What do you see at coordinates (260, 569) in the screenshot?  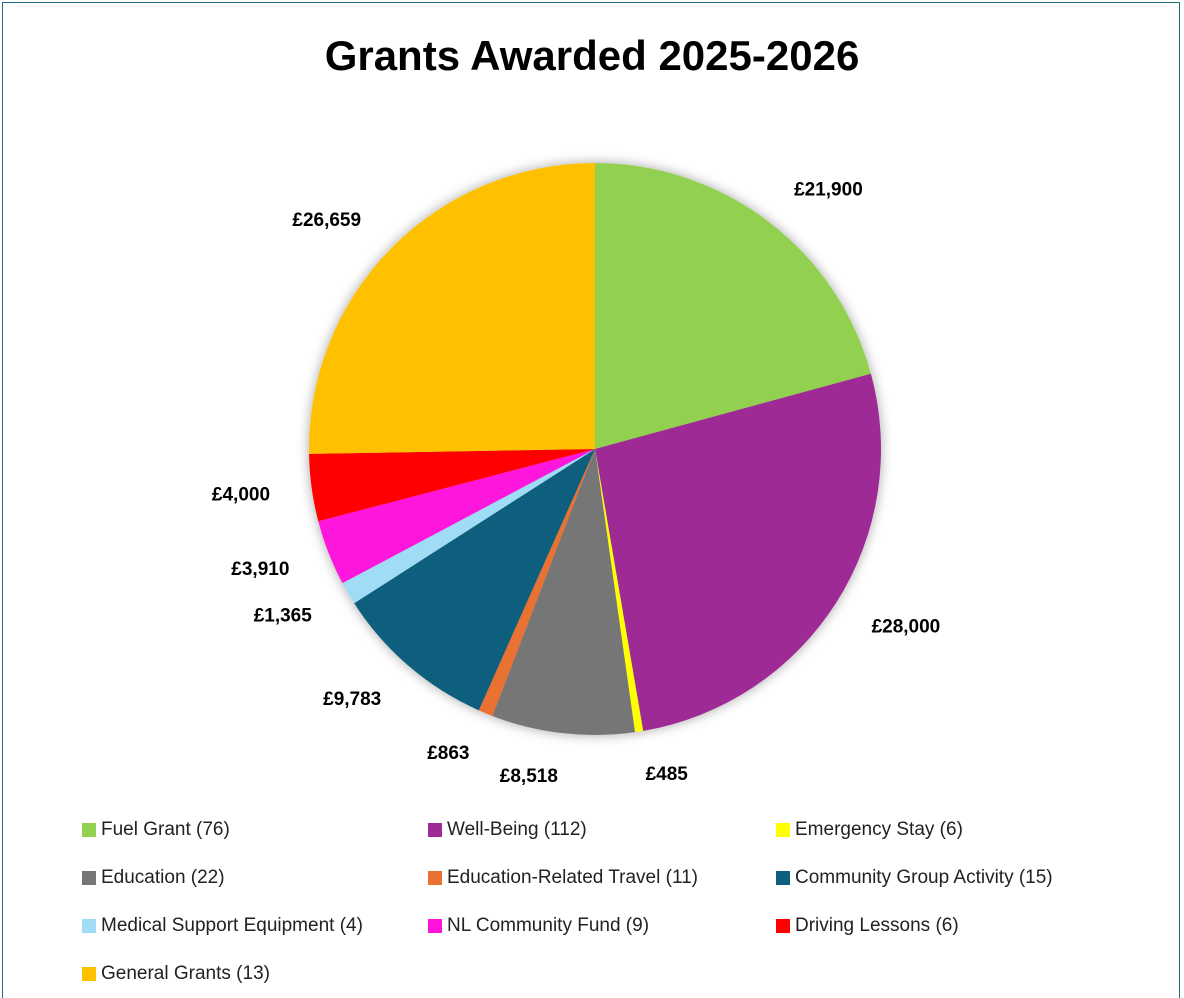 I see `data-label: £3,910` at bounding box center [260, 569].